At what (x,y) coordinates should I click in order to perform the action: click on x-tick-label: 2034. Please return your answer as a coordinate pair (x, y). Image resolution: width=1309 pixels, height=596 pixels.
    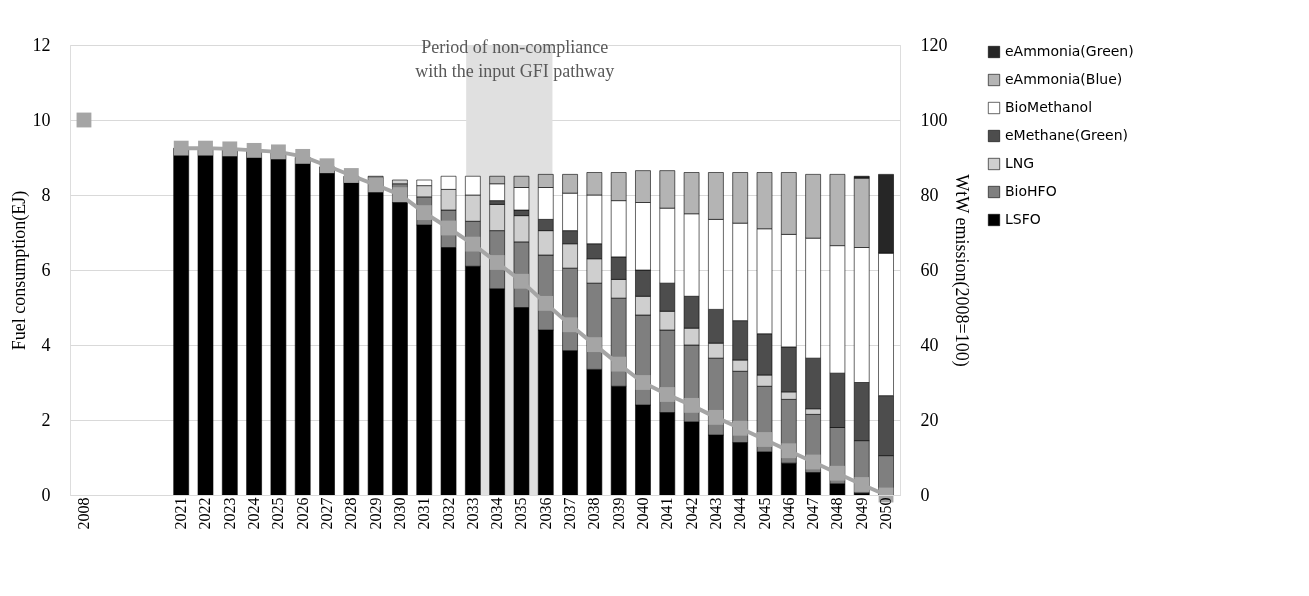
    Looking at the image, I should click on (497, 513).